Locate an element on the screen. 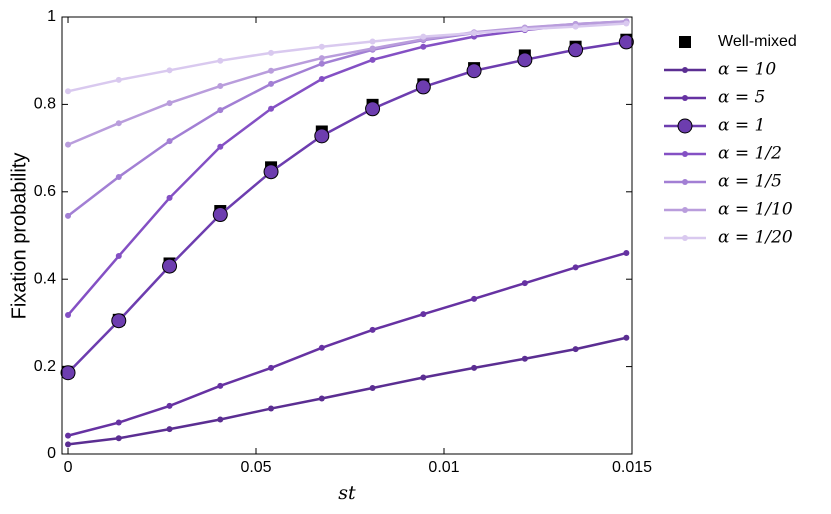 The image size is (831, 514). x-tick-label: 0.01 is located at coordinates (443, 467).